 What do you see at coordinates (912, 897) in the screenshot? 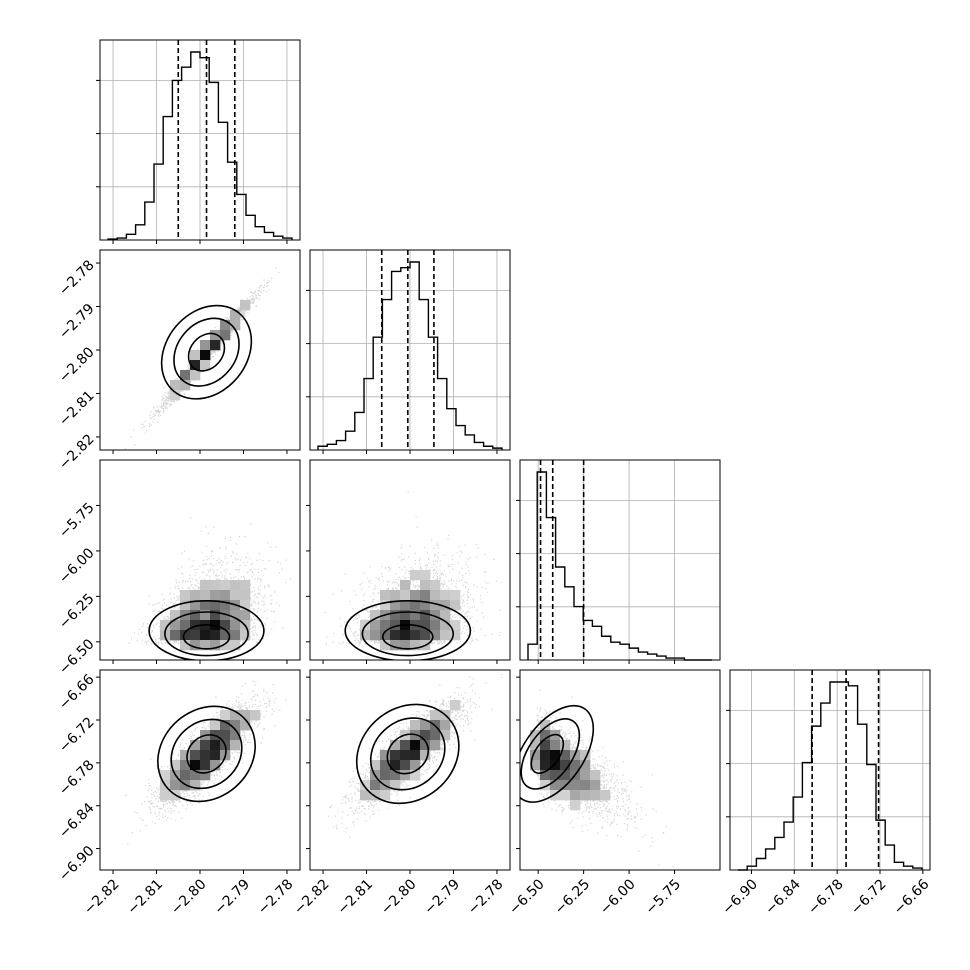
I see `xtick-label-3-4: −6.66` at bounding box center [912, 897].